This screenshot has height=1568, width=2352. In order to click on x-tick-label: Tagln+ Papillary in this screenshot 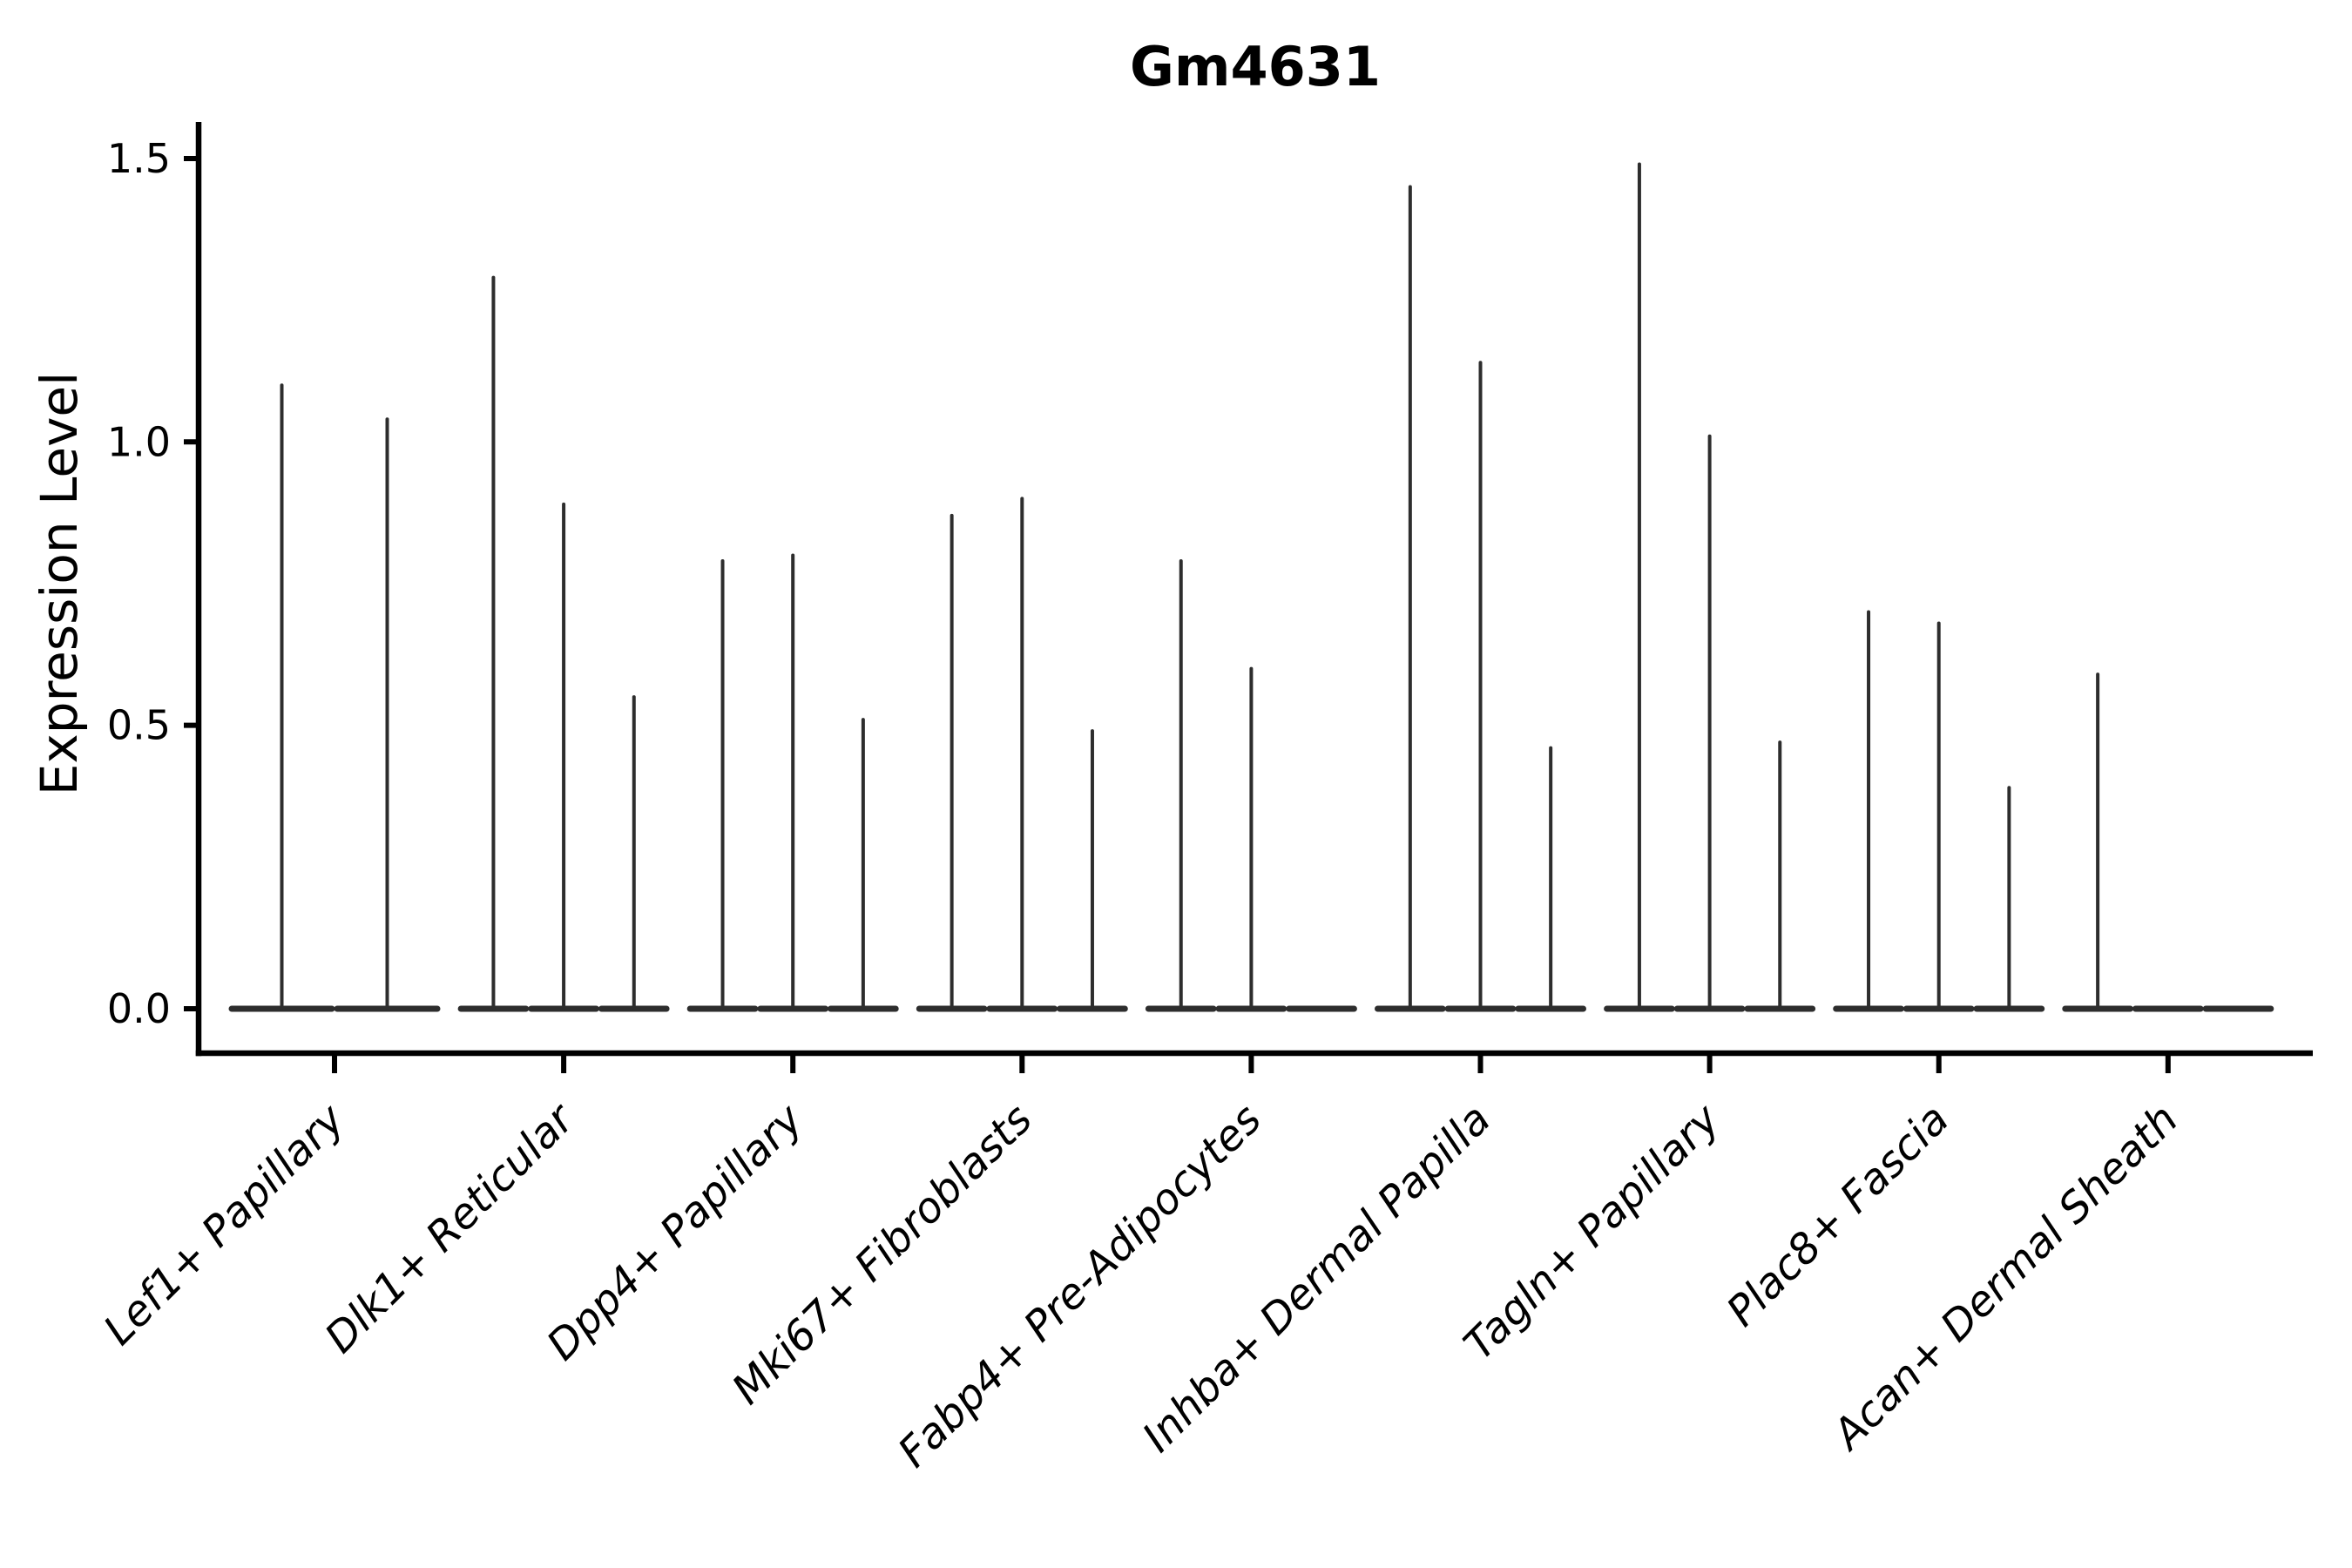, I will do `click(1592, 1231)`.